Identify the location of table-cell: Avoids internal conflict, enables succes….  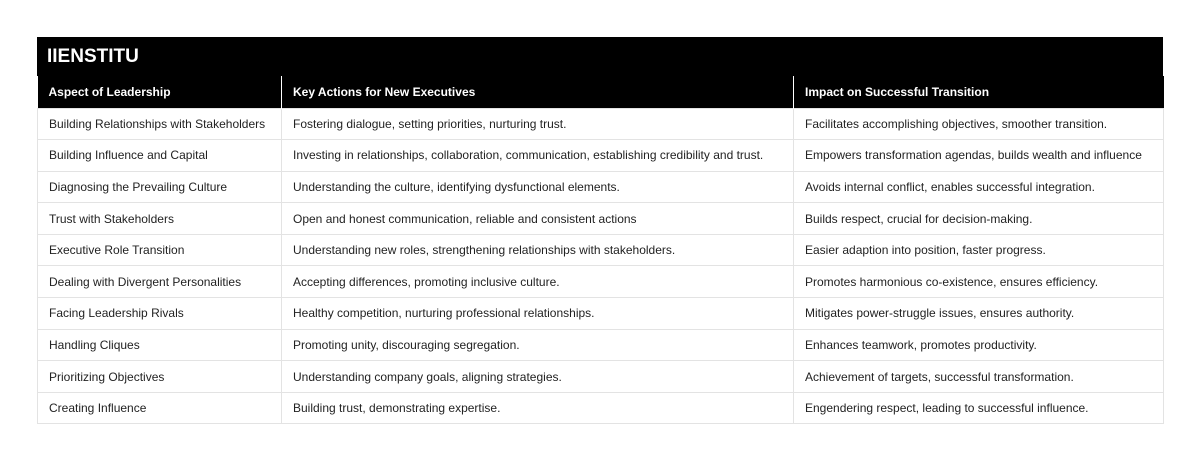
(978, 187).